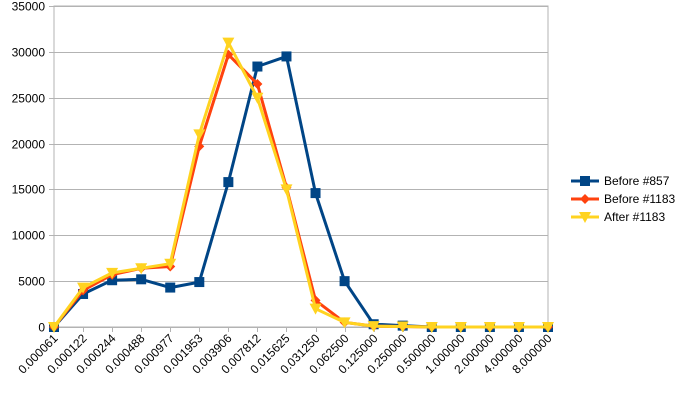  Describe the element at coordinates (29, 99) in the screenshot. I see `y-tick-label: 25000` at that location.